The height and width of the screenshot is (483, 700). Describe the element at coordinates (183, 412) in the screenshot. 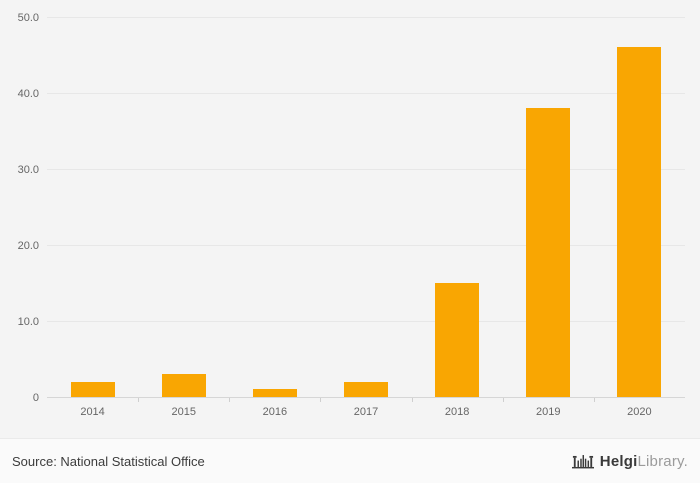

I see `x-axis-tick-label: 2015` at that location.